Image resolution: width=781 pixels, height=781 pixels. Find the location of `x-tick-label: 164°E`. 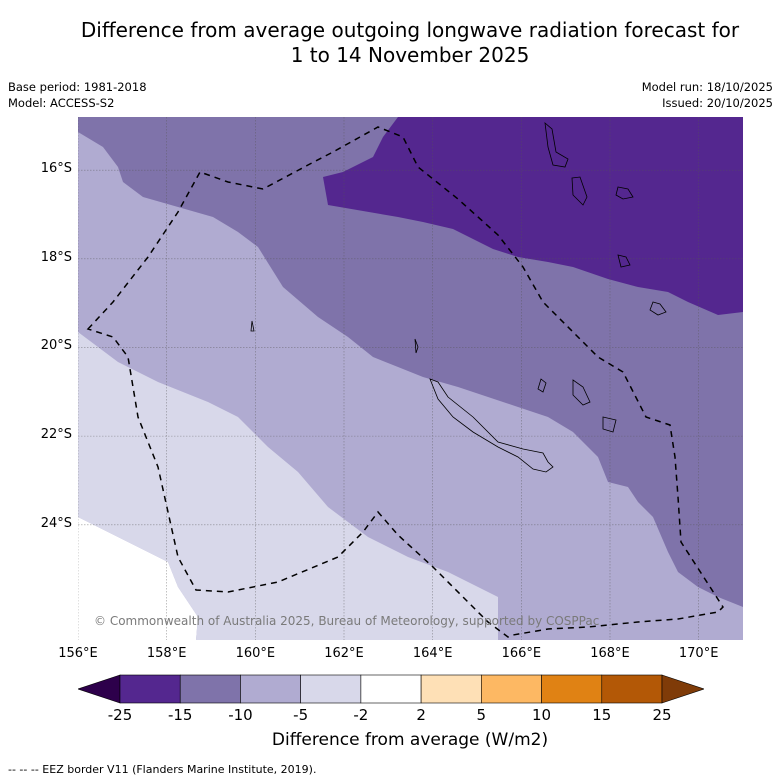

x-tick-label: 164°E is located at coordinates (432, 653).